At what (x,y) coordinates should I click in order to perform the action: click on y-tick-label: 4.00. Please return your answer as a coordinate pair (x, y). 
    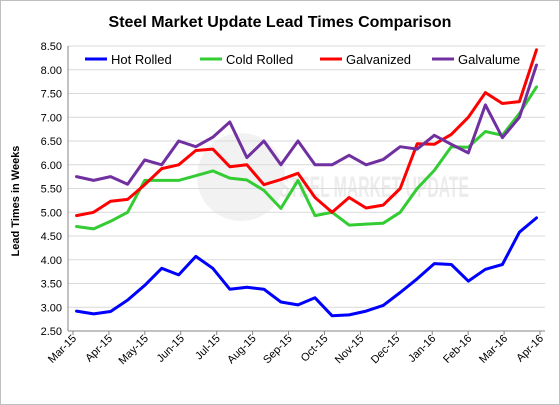
    Looking at the image, I should click on (51, 261).